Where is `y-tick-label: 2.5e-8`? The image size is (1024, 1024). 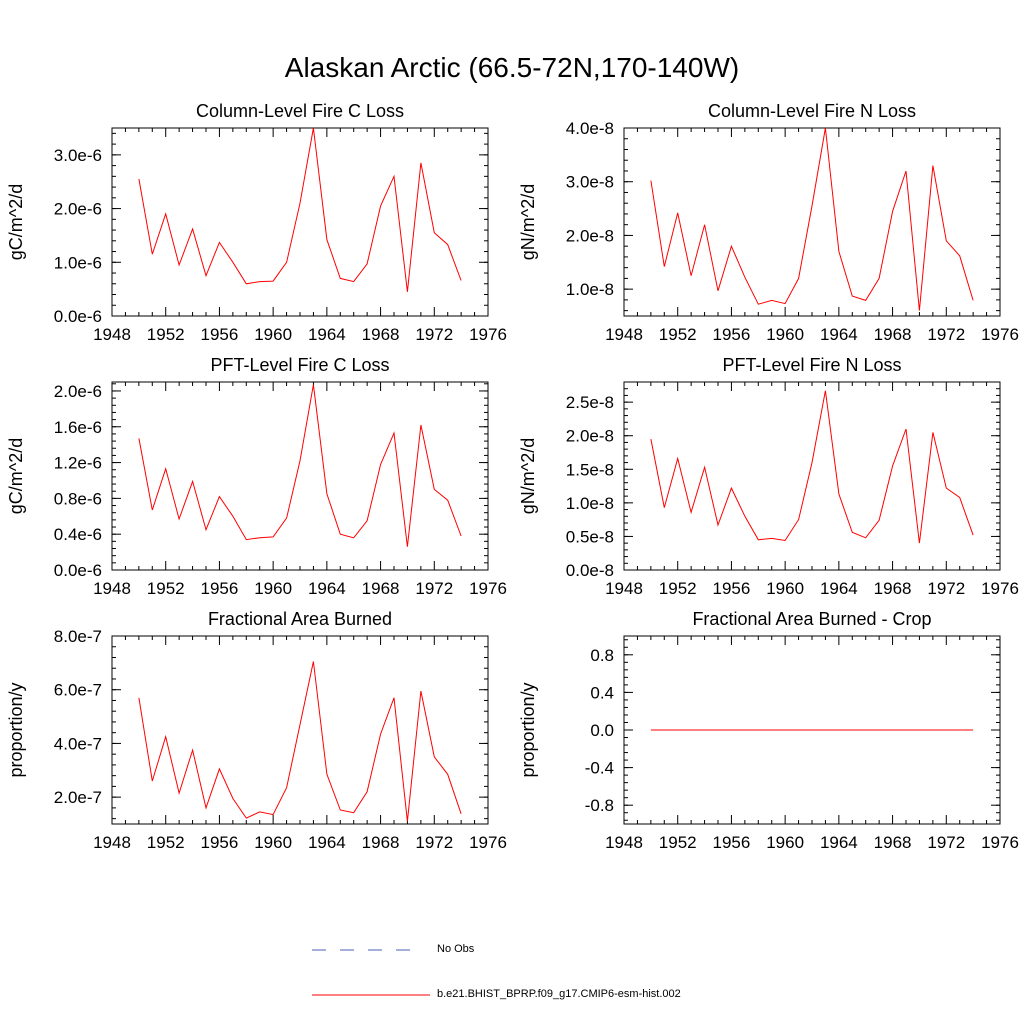 y-tick-label: 2.5e-8 is located at coordinates (590, 402).